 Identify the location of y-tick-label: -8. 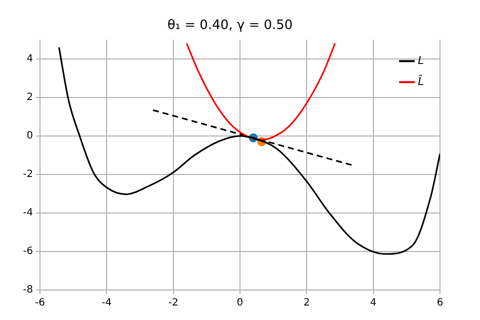
(27, 290).